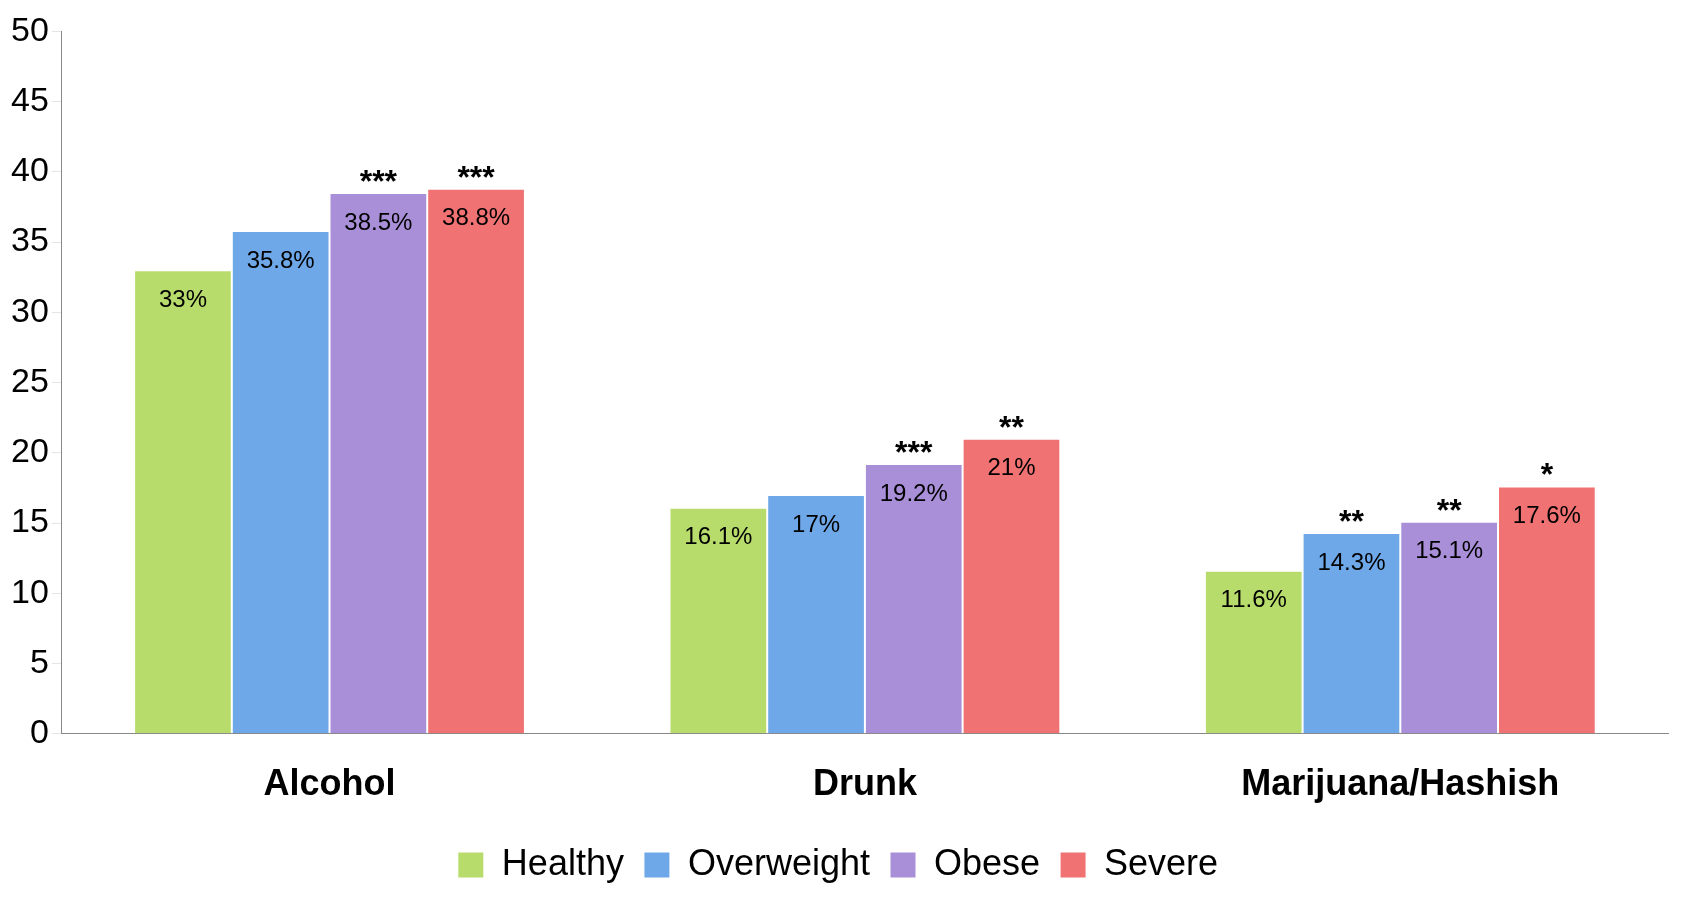 This screenshot has height=905, width=1694. I want to click on legend-label: Obese, so click(987, 862).